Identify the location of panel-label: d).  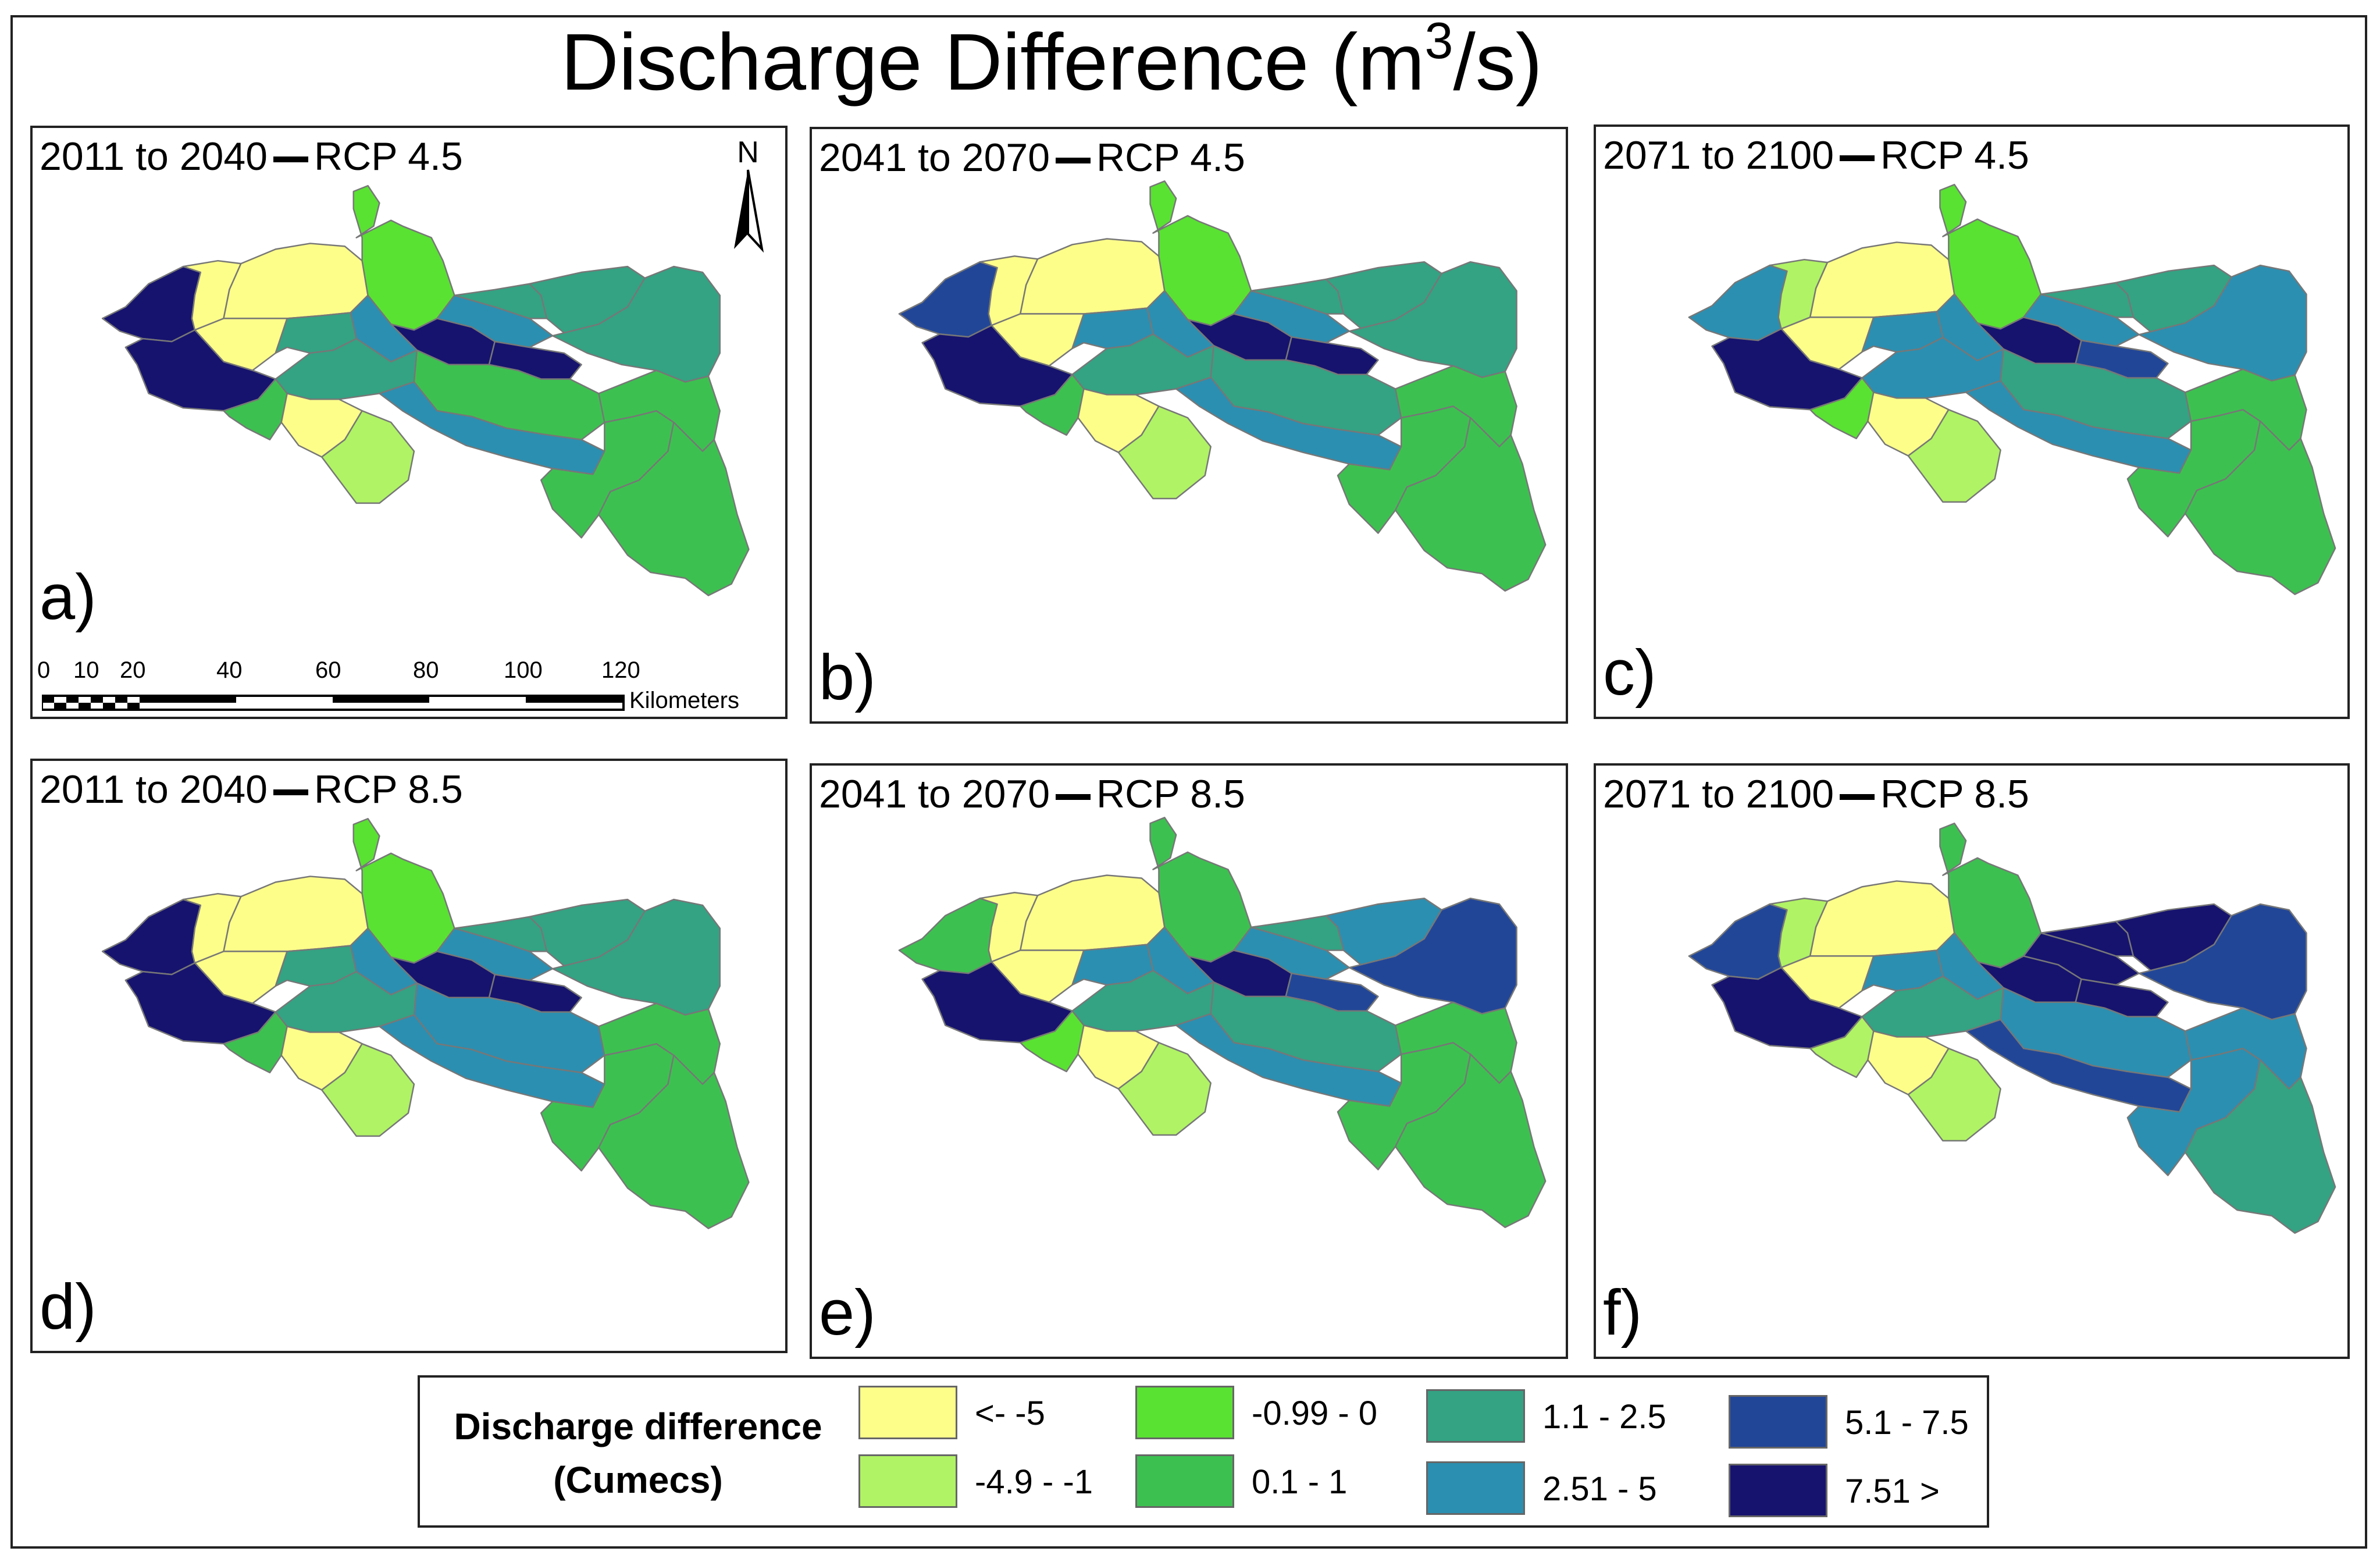
(68, 1307).